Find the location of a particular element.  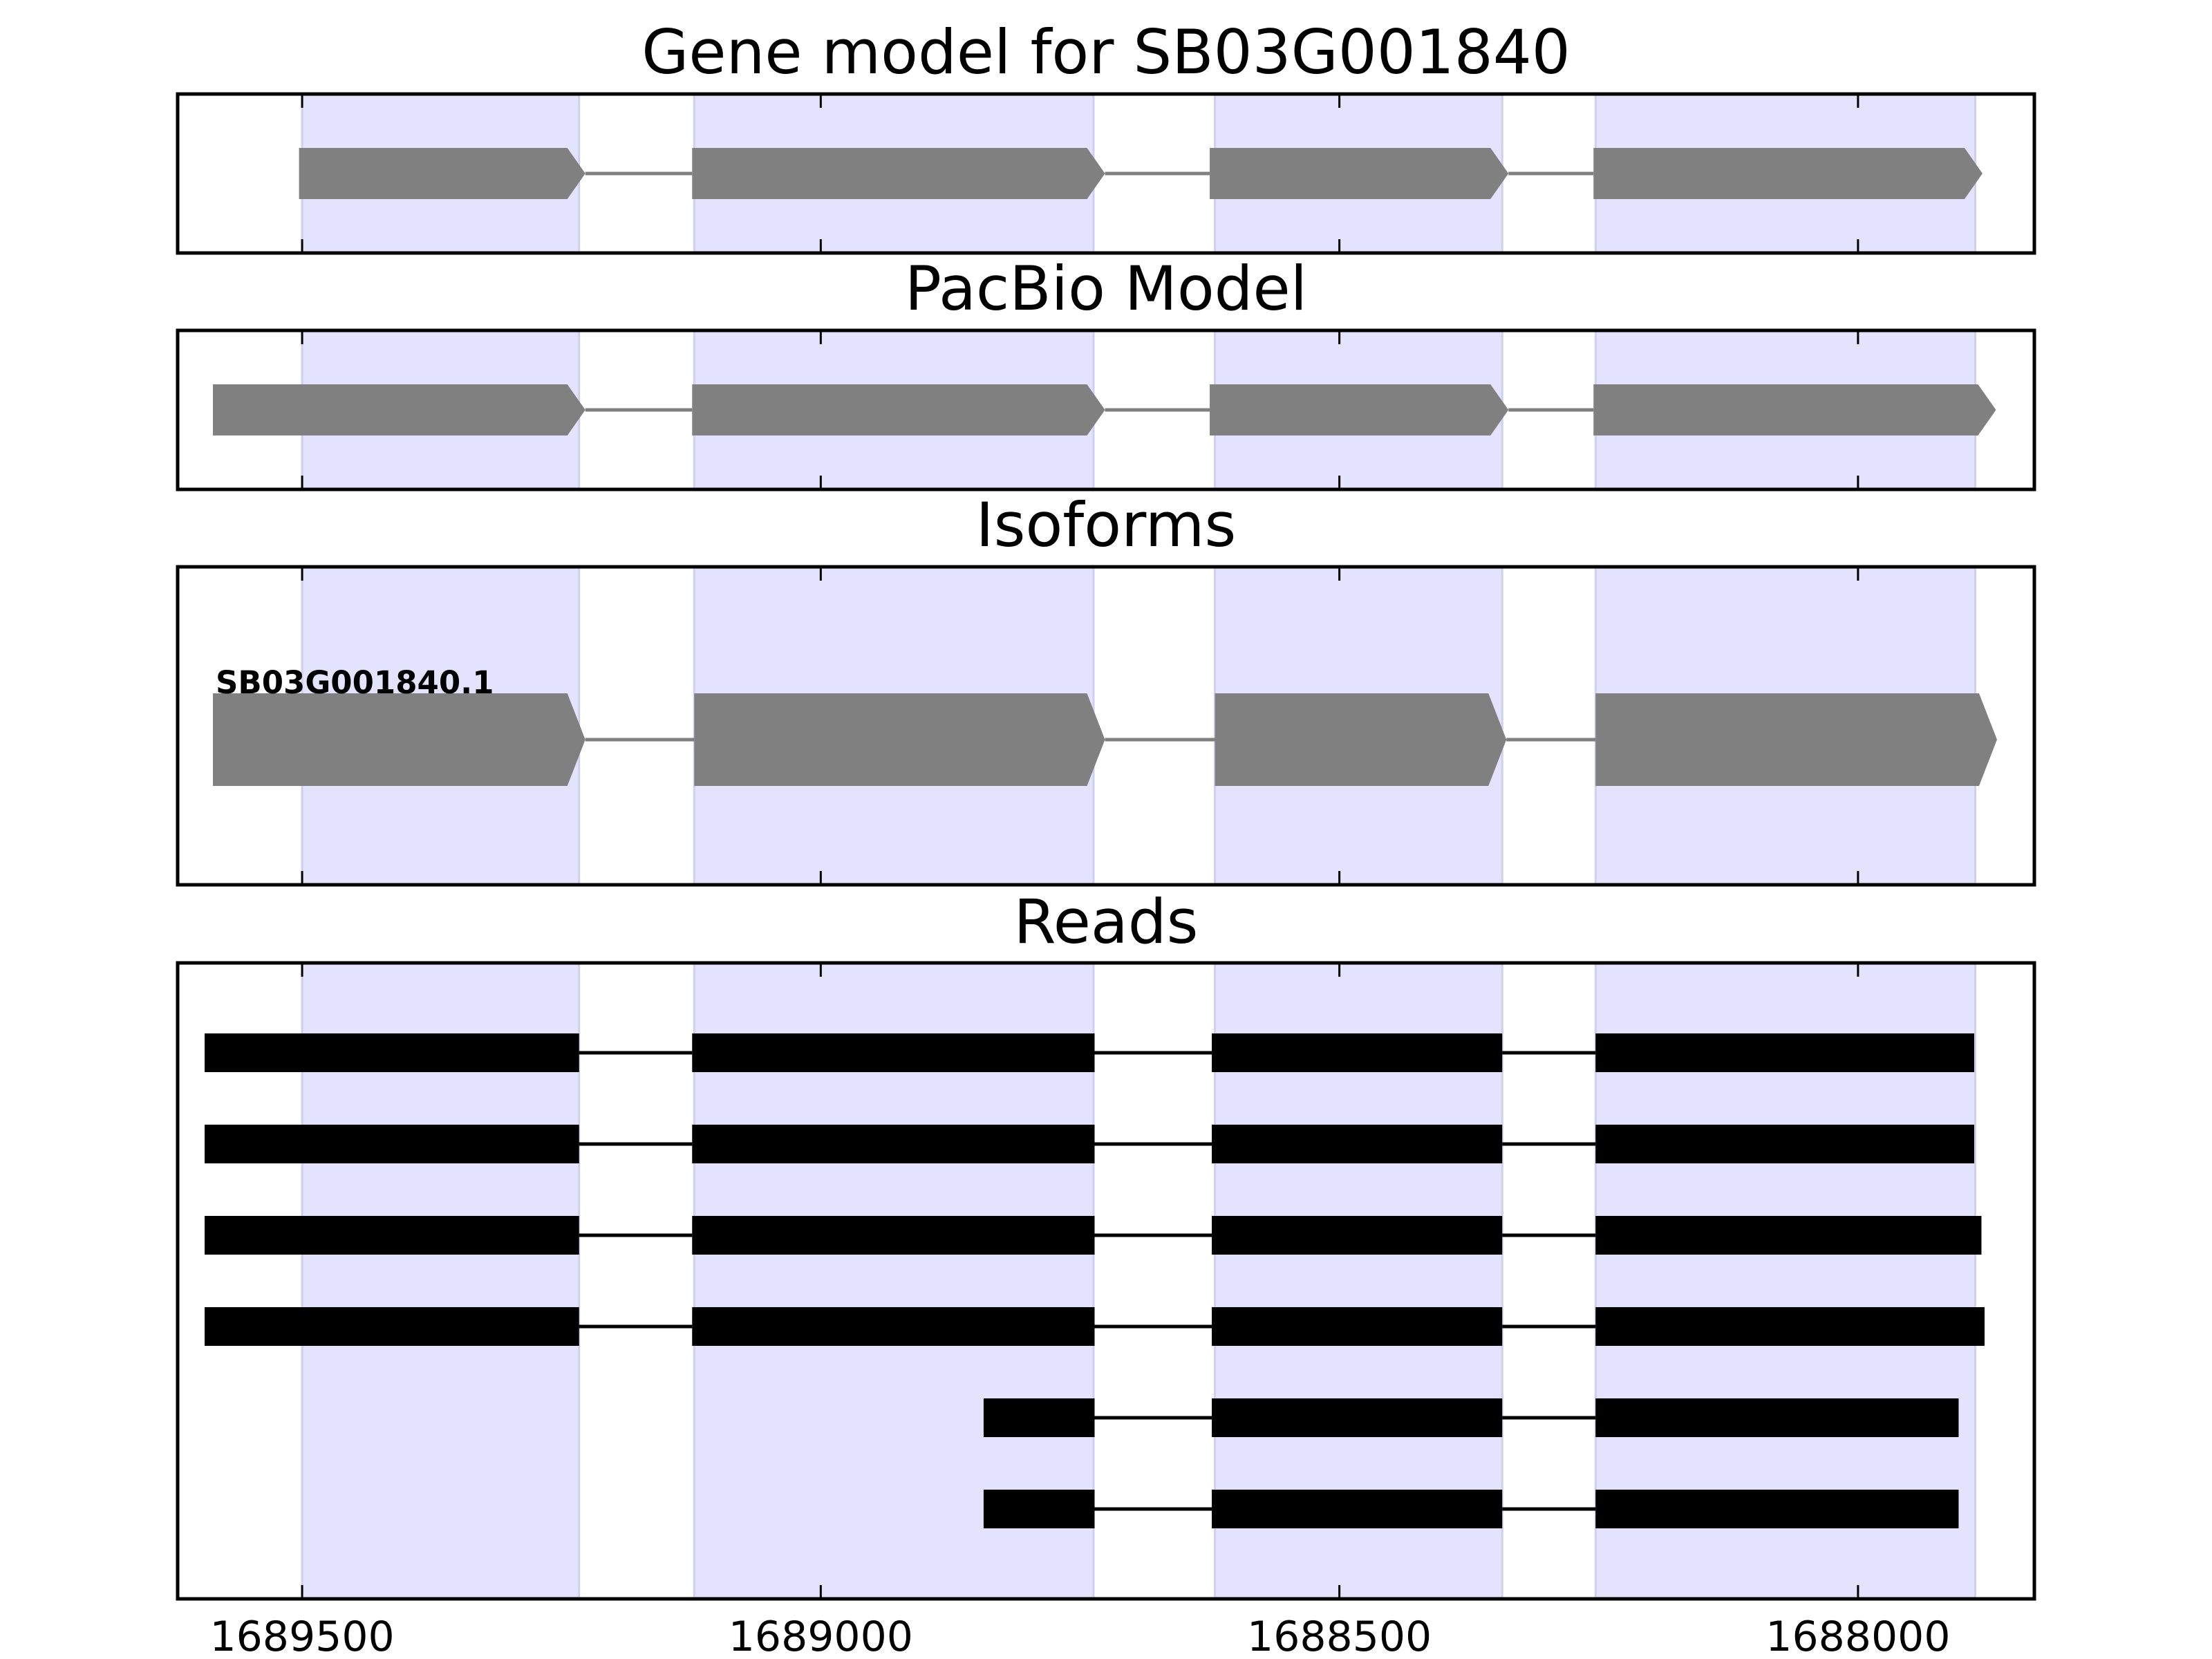

isoforms-ticks is located at coordinates (1080, 726).